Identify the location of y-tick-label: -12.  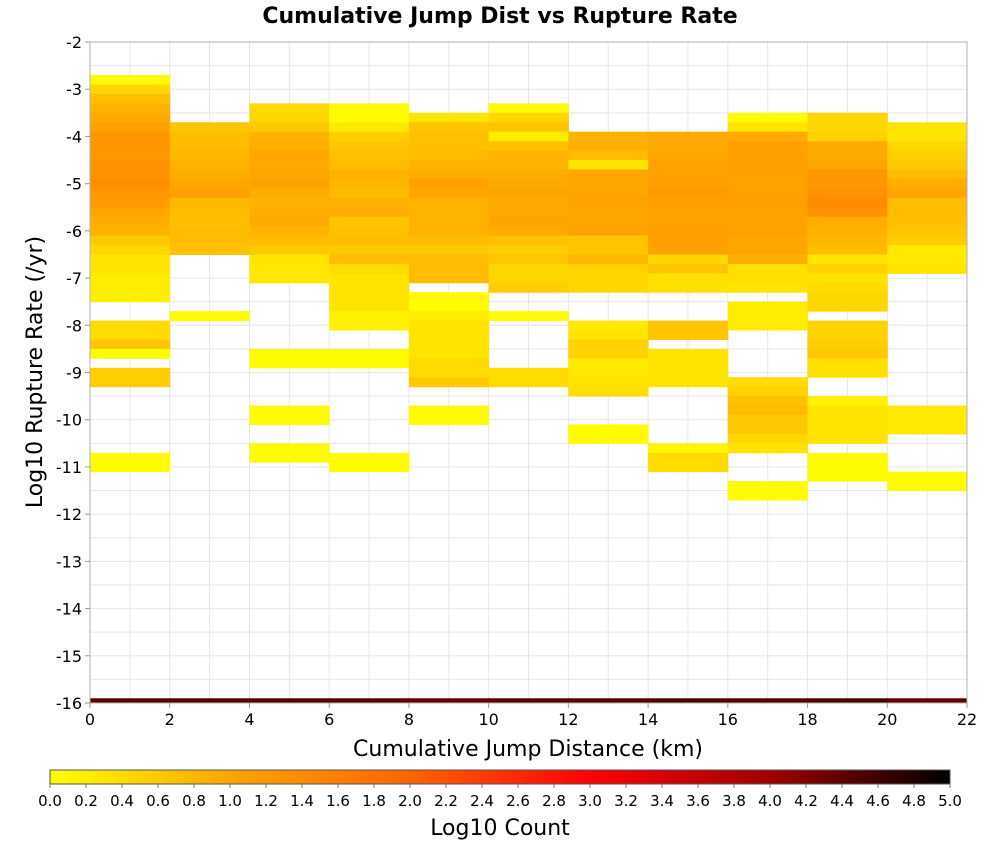
(69, 514).